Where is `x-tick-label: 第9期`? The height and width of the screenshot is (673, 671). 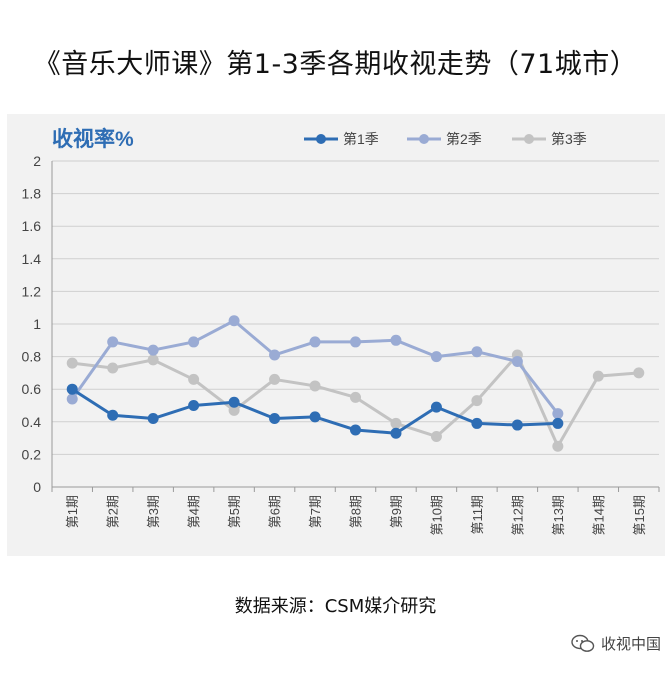 x-tick-label: 第9期 is located at coordinates (396, 511).